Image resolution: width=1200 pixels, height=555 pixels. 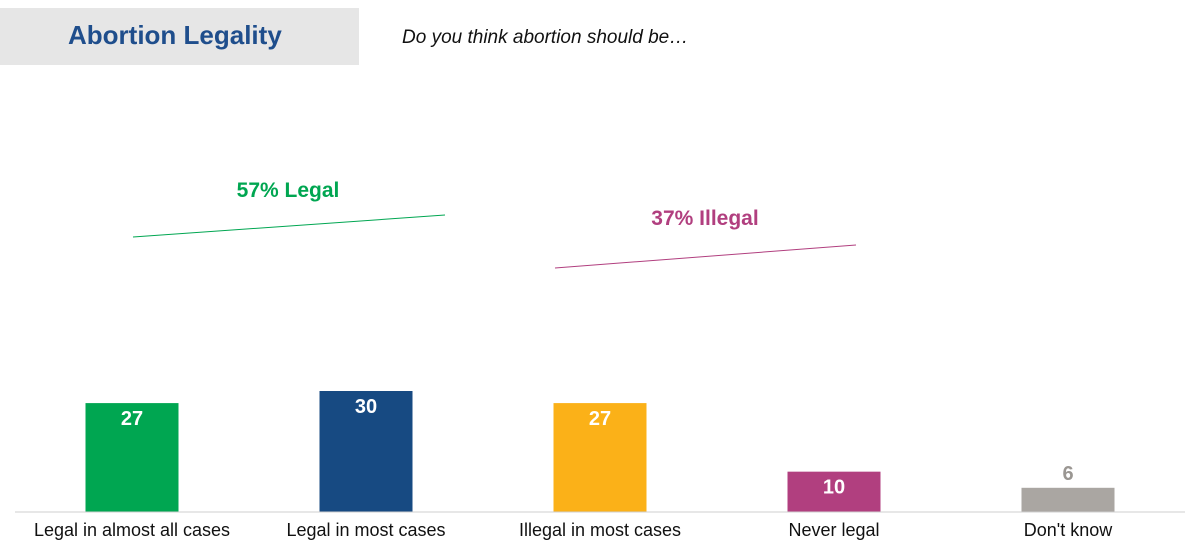 What do you see at coordinates (600, 530) in the screenshot?
I see `category-label-2: Illegal in most cases` at bounding box center [600, 530].